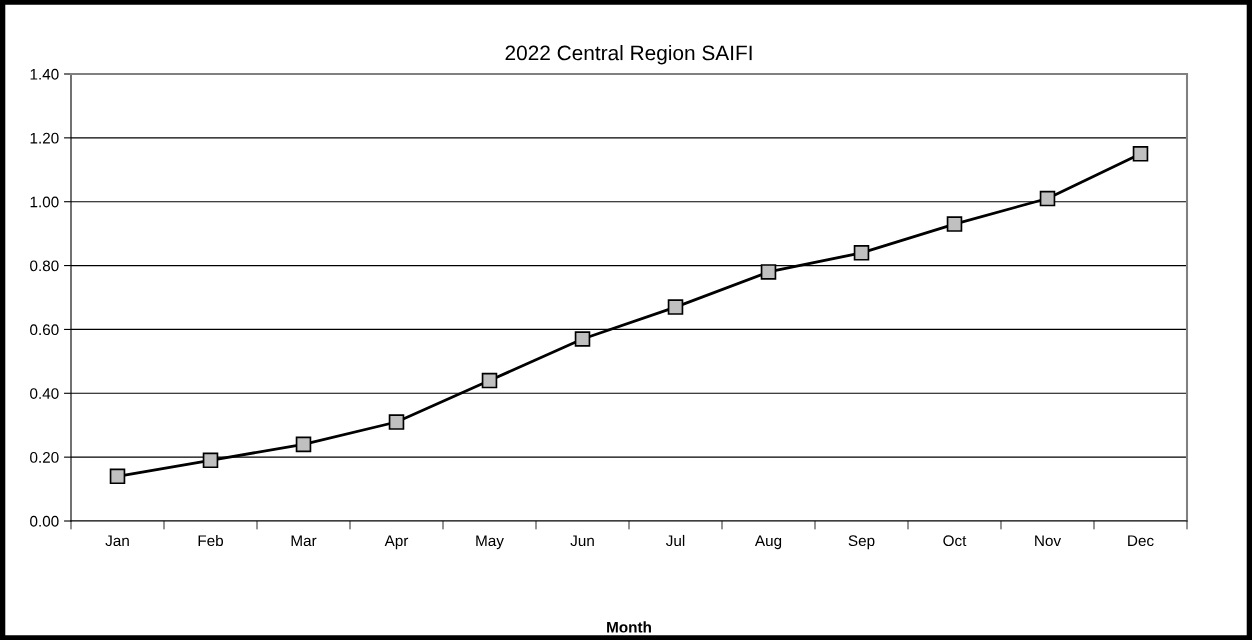 The height and width of the screenshot is (640, 1252). Describe the element at coordinates (1141, 541) in the screenshot. I see `x-tick-label: Dec` at that location.